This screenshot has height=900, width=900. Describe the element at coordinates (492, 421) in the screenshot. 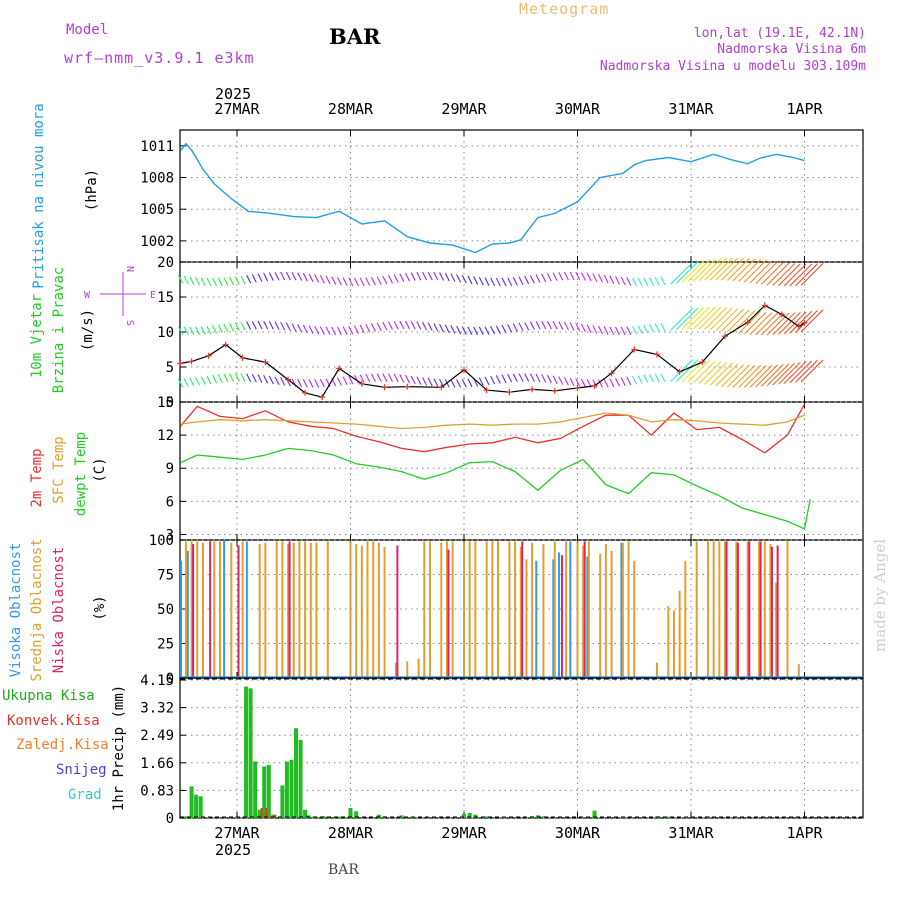

I see `temp-sfc-line` at that location.